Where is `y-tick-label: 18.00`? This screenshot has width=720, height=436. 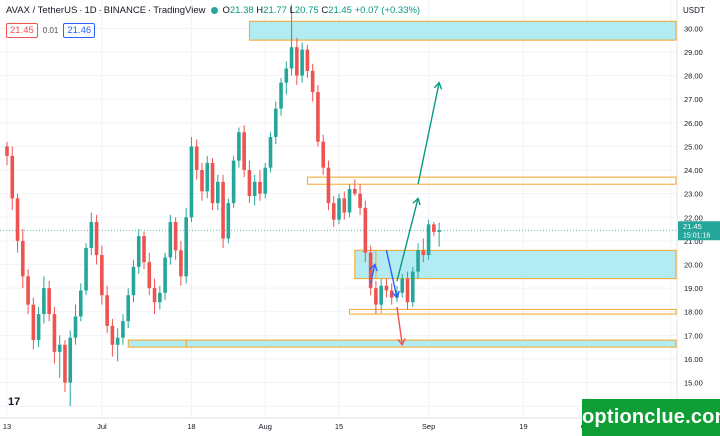
y-tick-label: 18.00 is located at coordinates (693, 312).